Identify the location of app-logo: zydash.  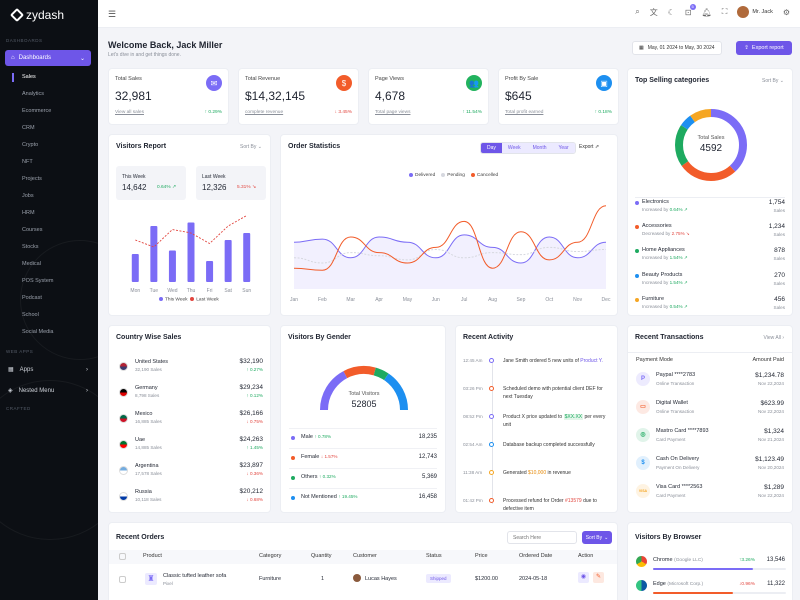
(36, 15).